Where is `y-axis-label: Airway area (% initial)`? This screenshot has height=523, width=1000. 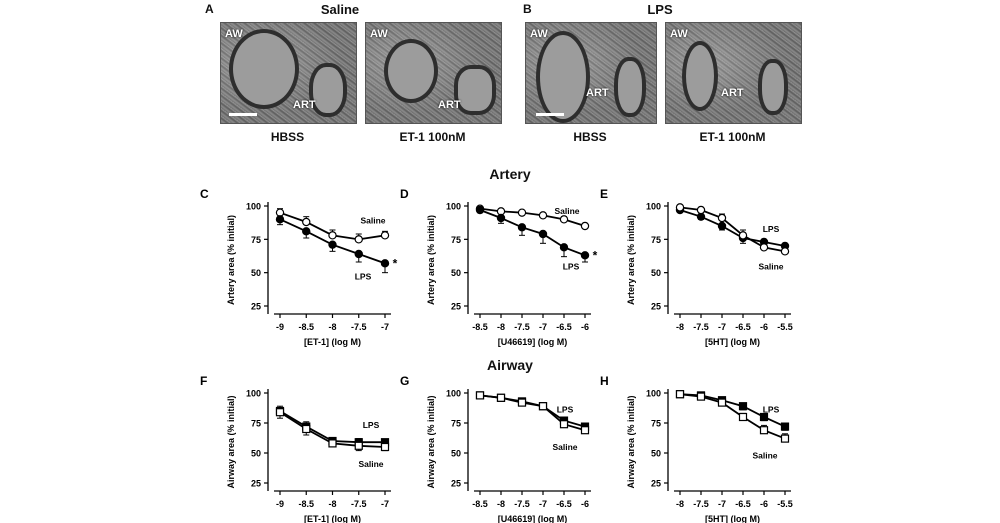 y-axis-label: Airway area (% initial) is located at coordinates (631, 441).